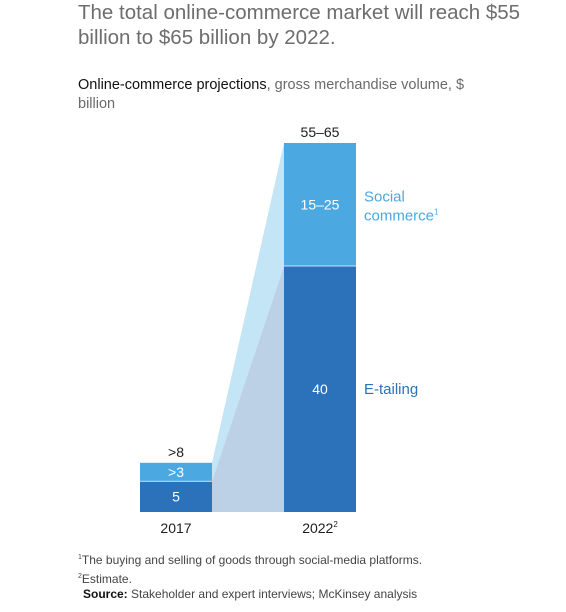  I want to click on legend-label-commerce: commerce1, so click(401, 216).